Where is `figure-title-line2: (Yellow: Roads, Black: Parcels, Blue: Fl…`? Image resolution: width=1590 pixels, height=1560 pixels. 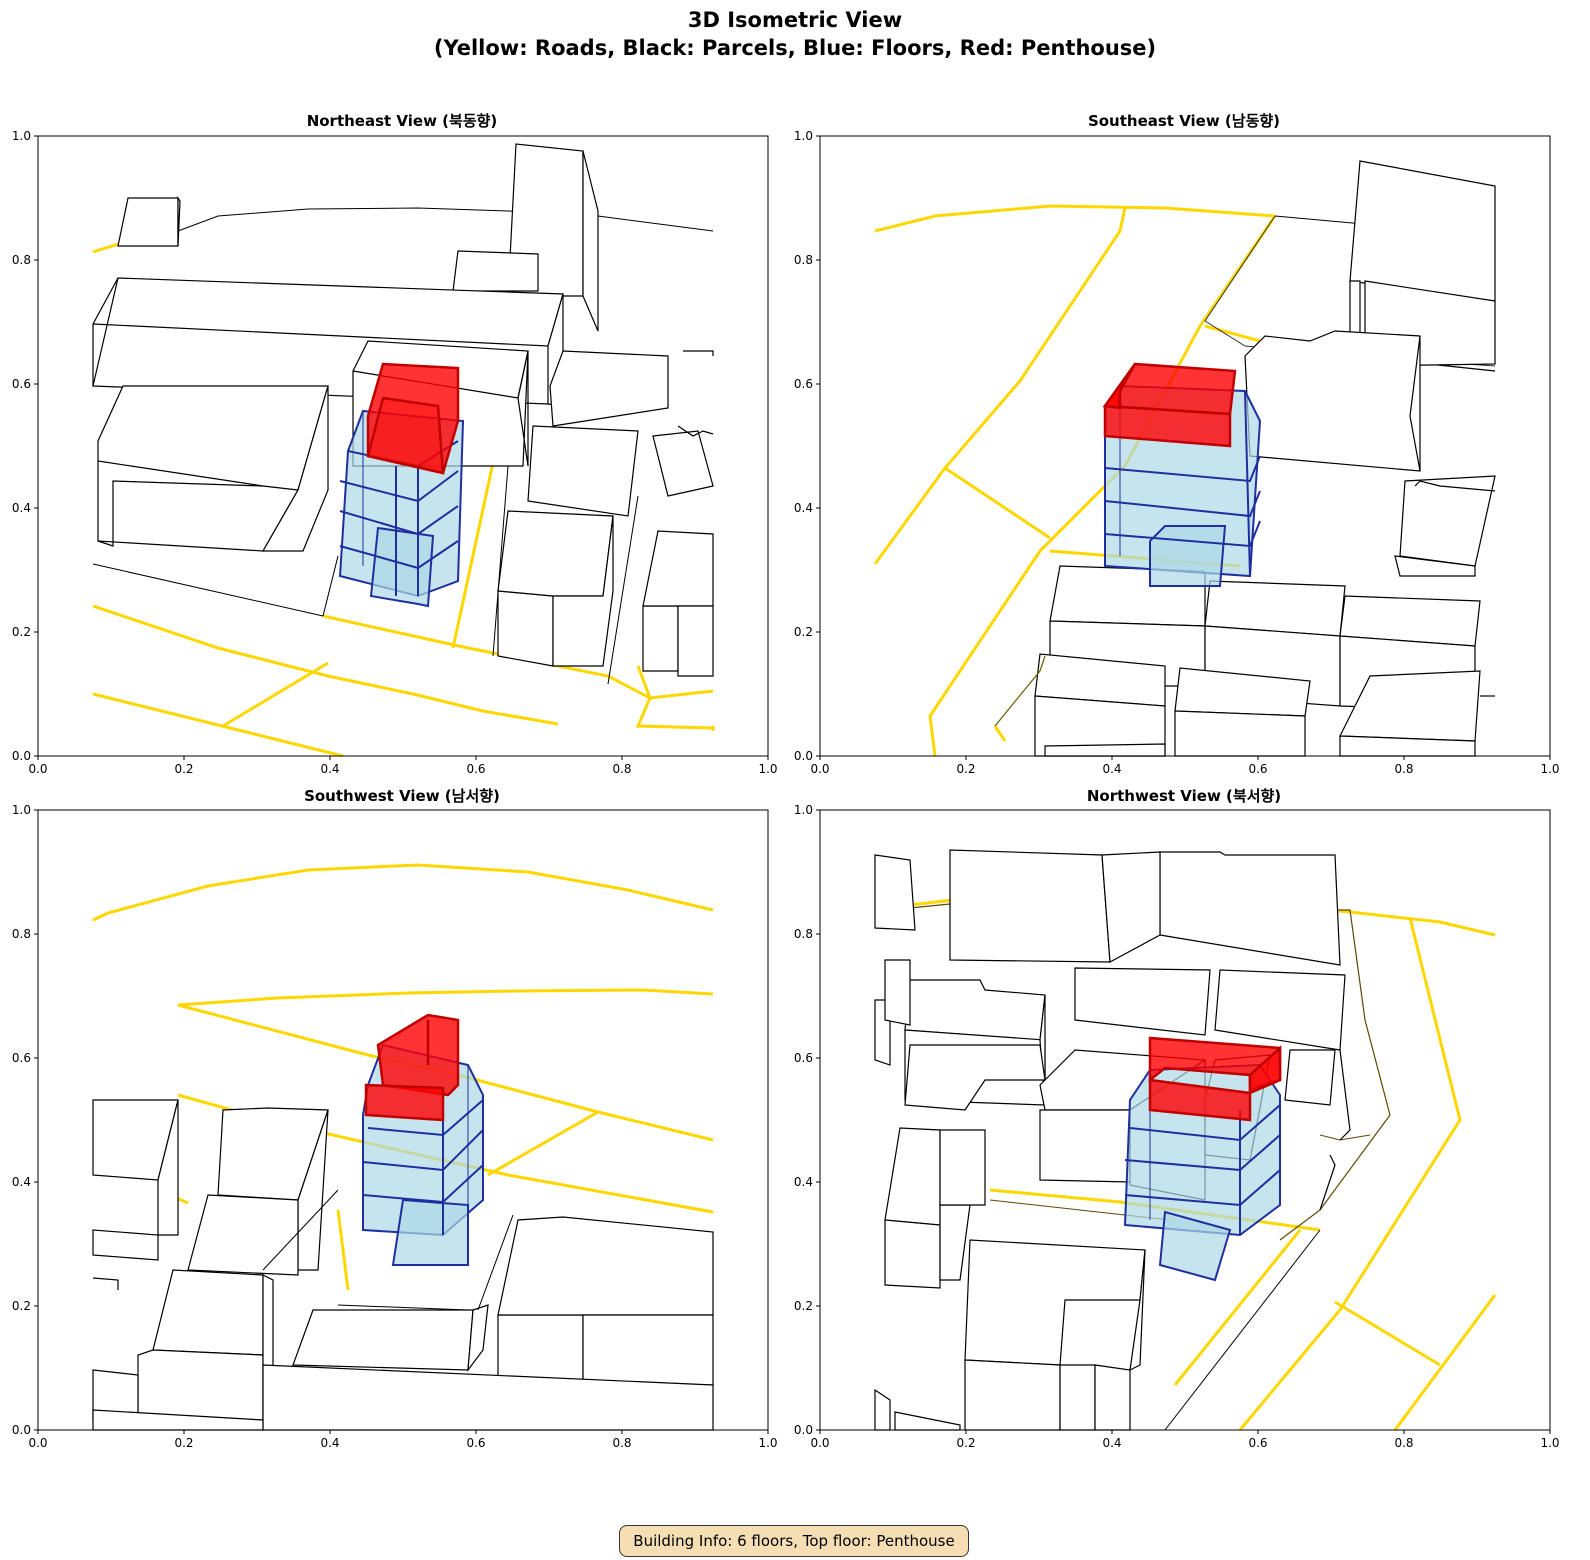
figure-title-line2: (Yellow: Roads, Black: Parcels, Blue: Fl… is located at coordinates (795, 48).